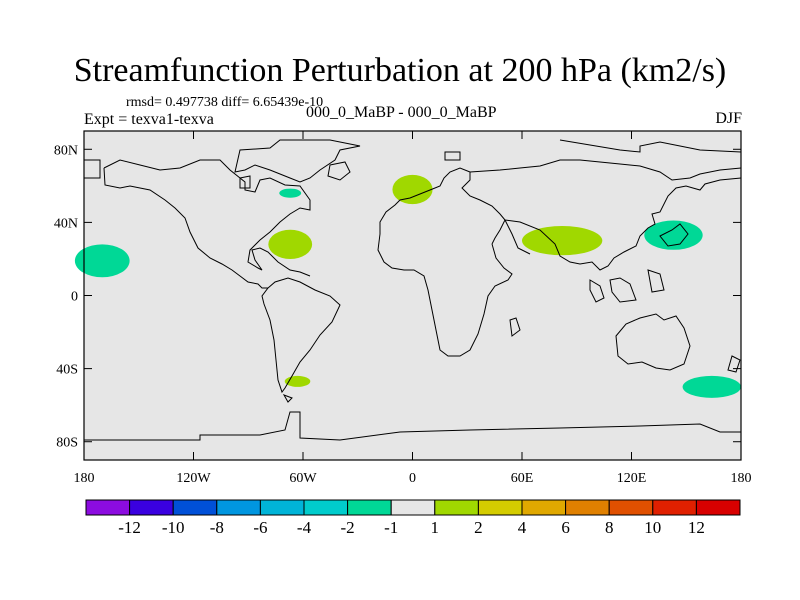  What do you see at coordinates (304, 527) in the screenshot?
I see `colorbar-label: -4` at bounding box center [304, 527].